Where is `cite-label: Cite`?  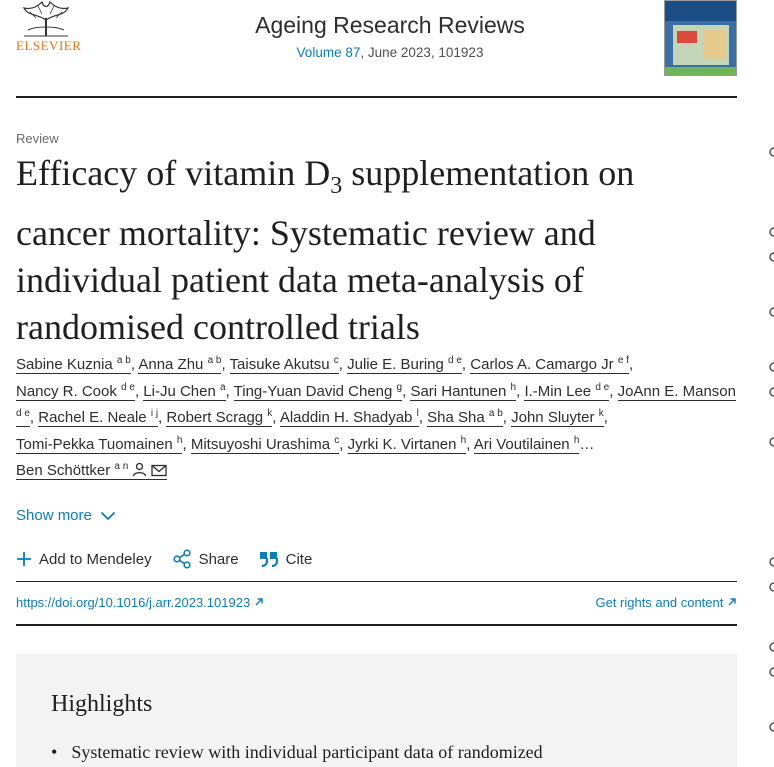 cite-label: Cite is located at coordinates (299, 559).